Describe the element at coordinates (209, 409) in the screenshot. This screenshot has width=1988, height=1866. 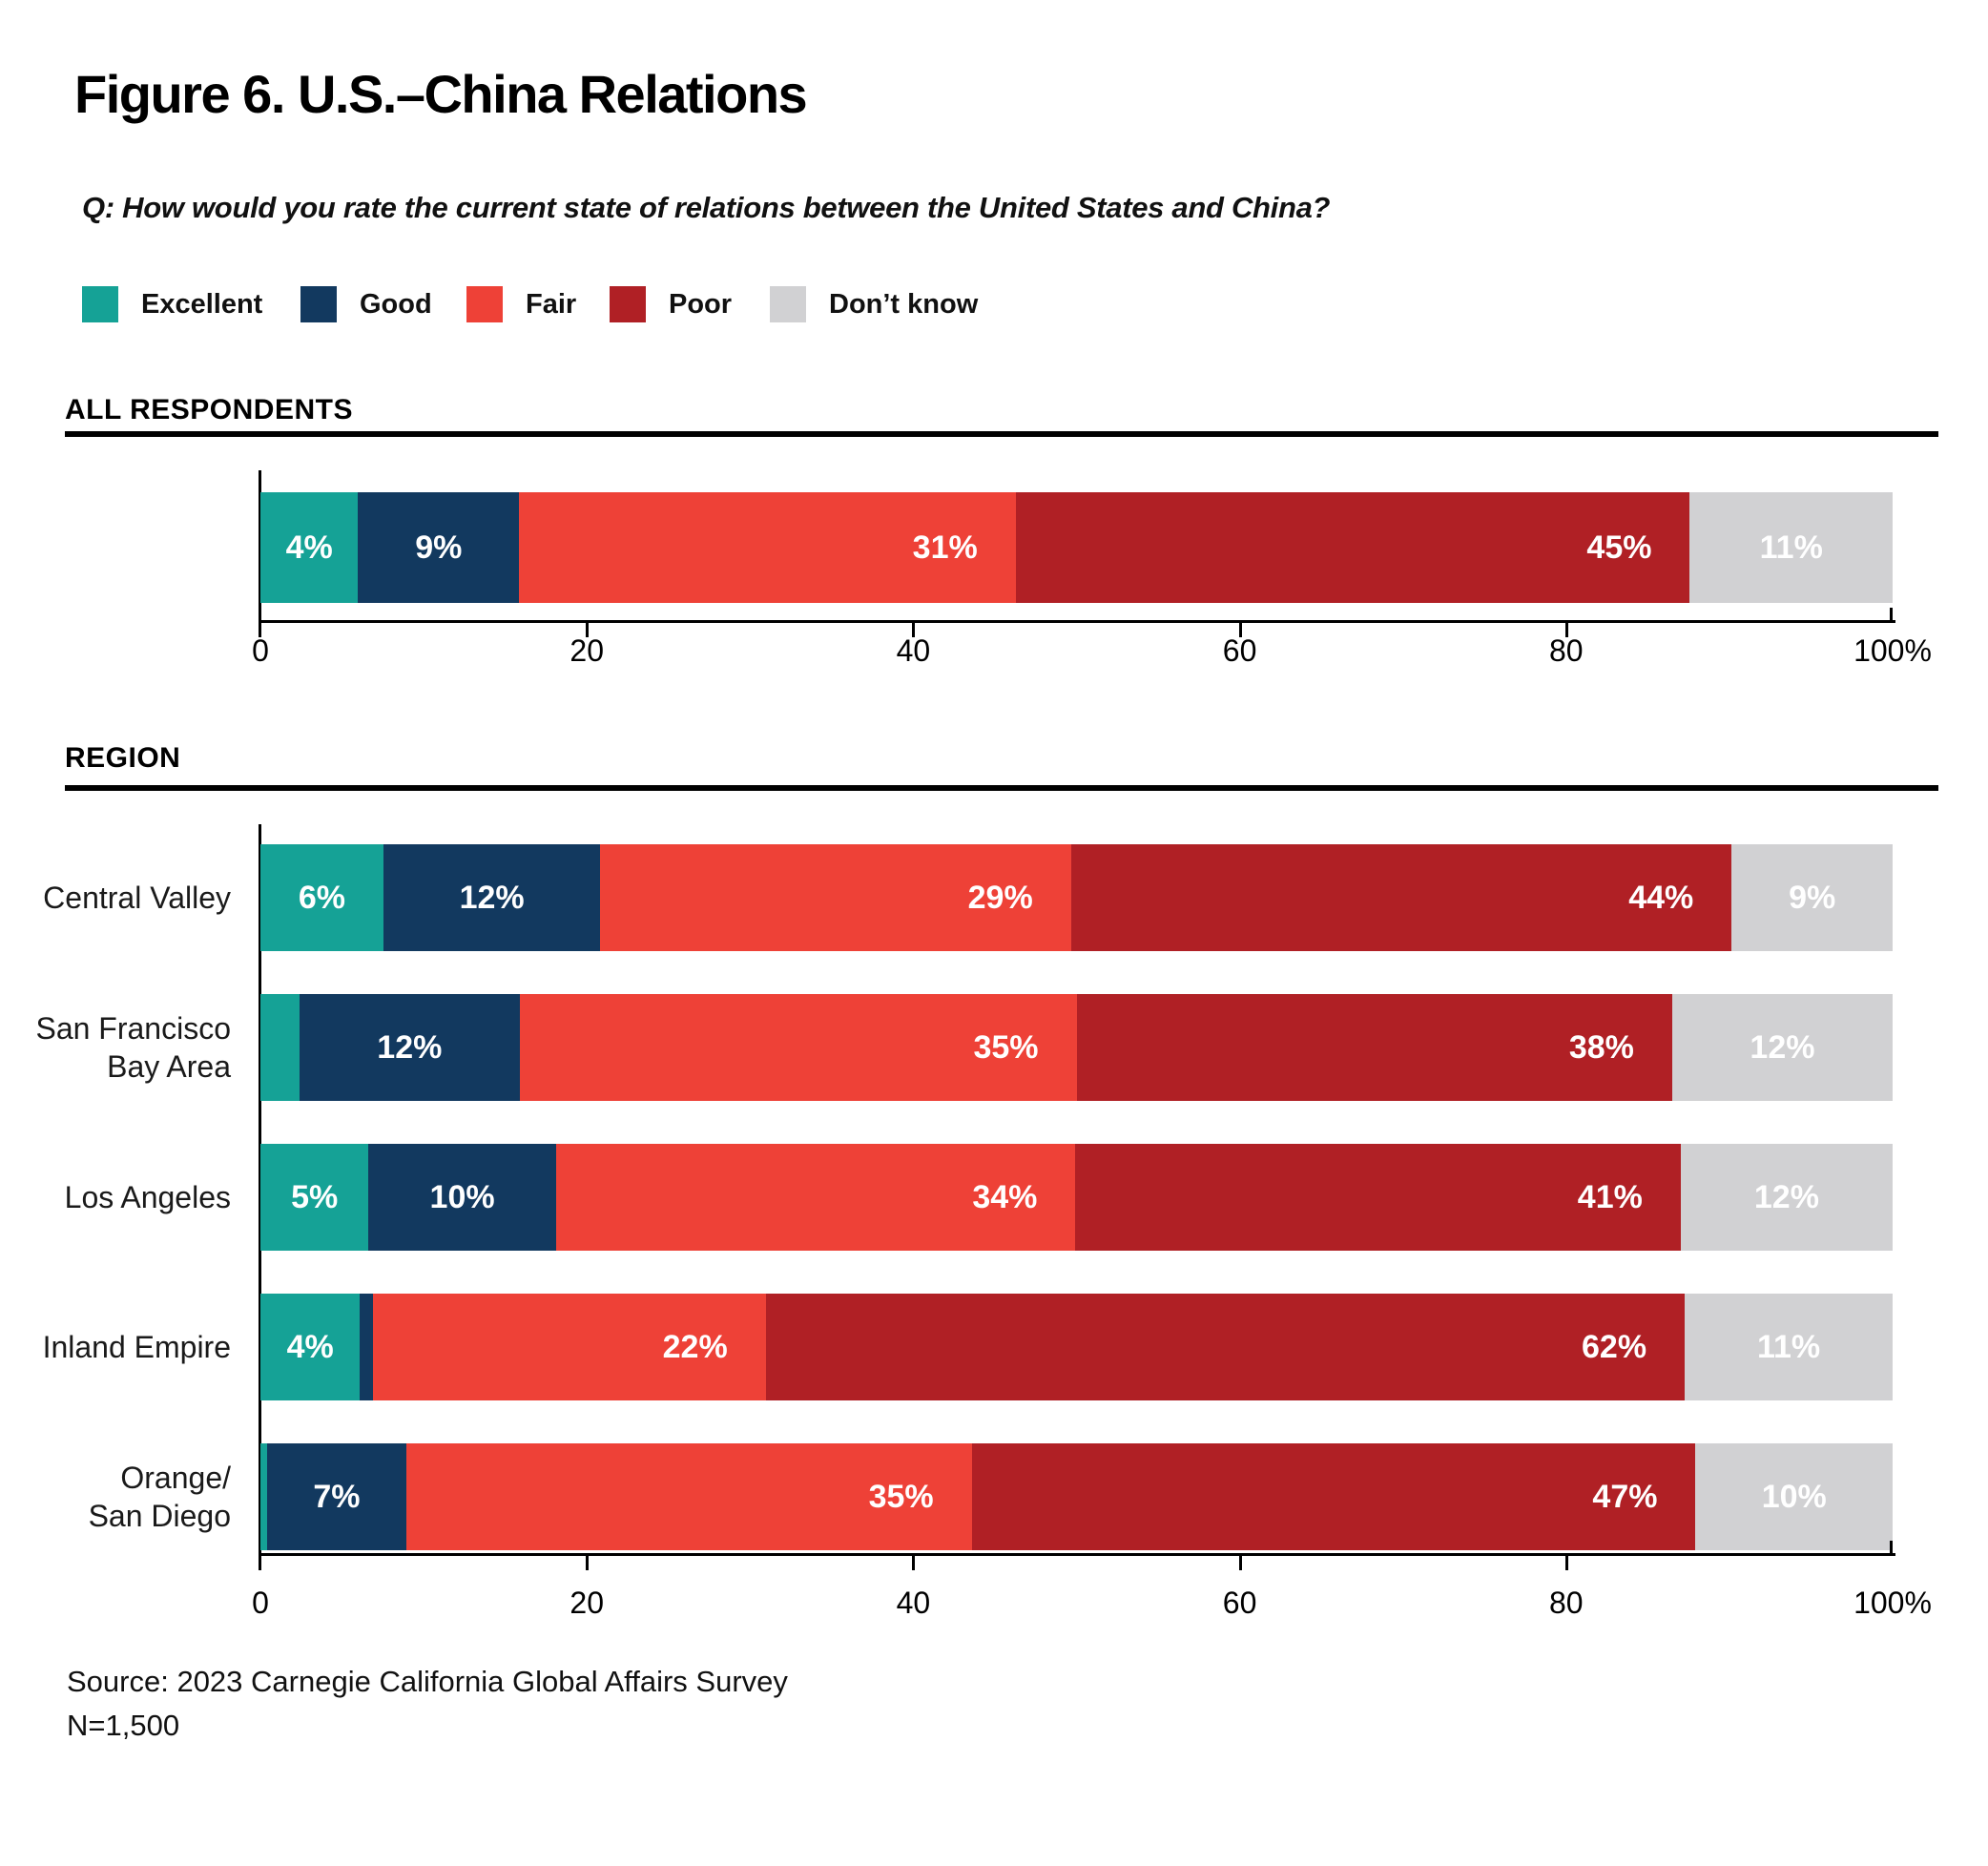
I see `section-title-all-respondents: ALL RESPONDENTS` at that location.